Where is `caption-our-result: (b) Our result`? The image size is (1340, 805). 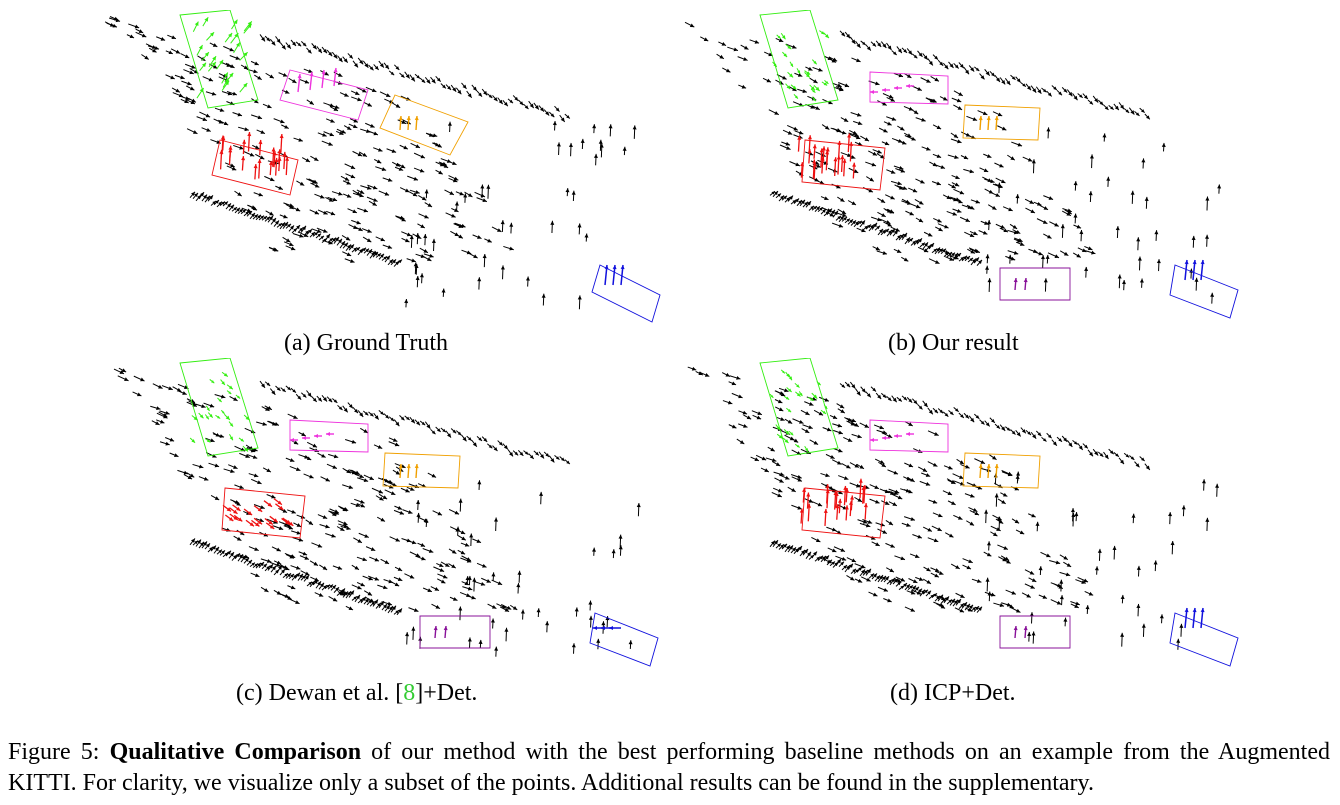
caption-our-result: (b) Our result is located at coordinates (953, 343).